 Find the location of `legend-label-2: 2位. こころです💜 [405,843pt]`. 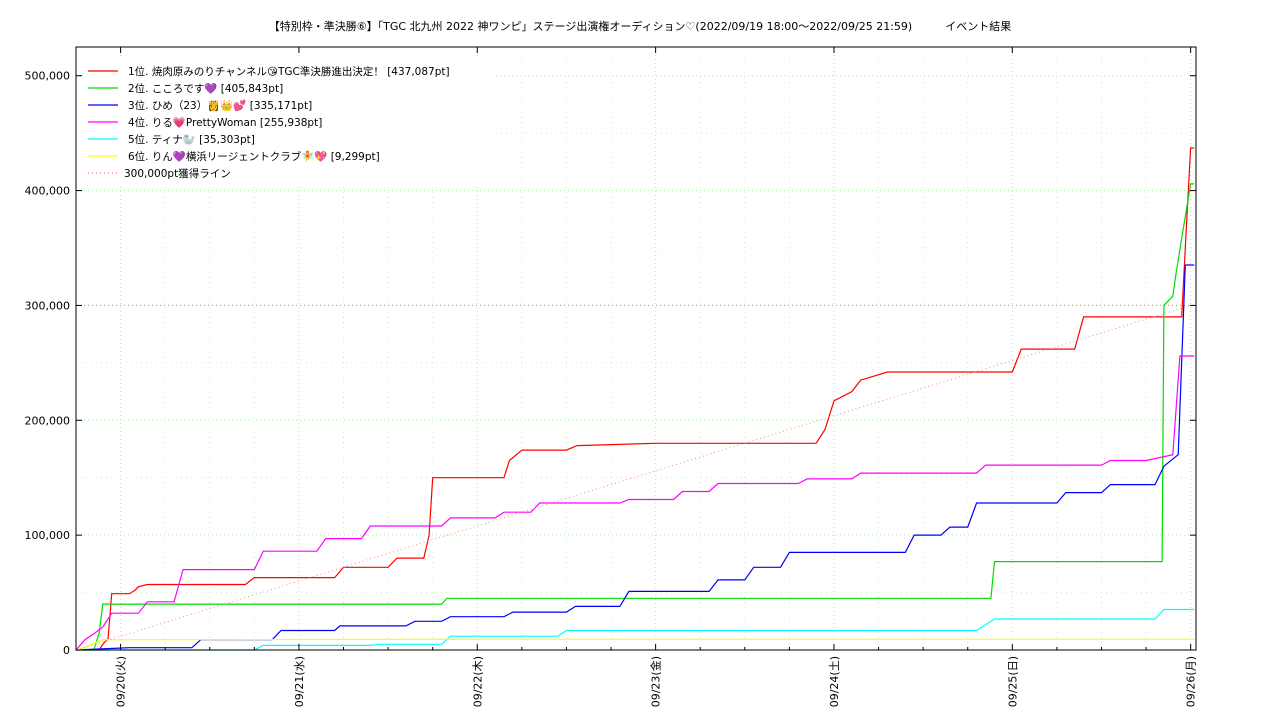

legend-label-2: 2位. こころです💜 [405,843pt] is located at coordinates (205, 88).